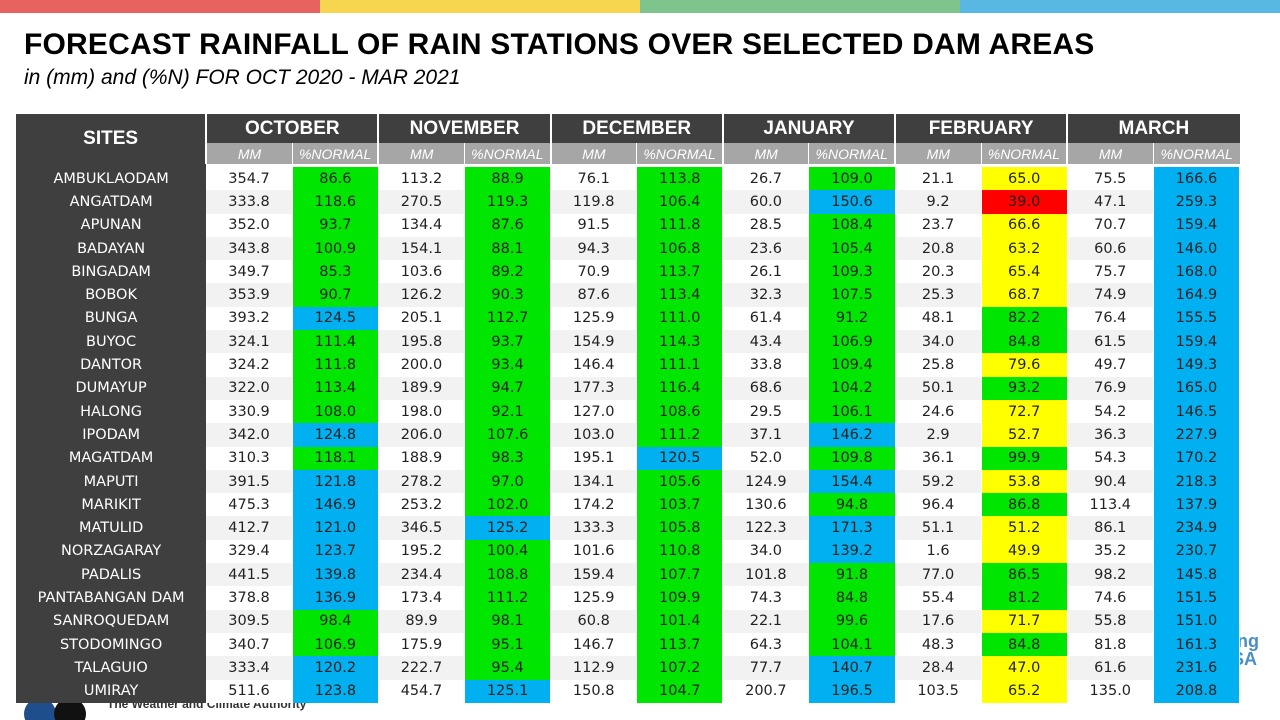 This screenshot has width=1280, height=720. Describe the element at coordinates (765, 644) in the screenshot. I see `january-mm-cell: 64.3` at that location.